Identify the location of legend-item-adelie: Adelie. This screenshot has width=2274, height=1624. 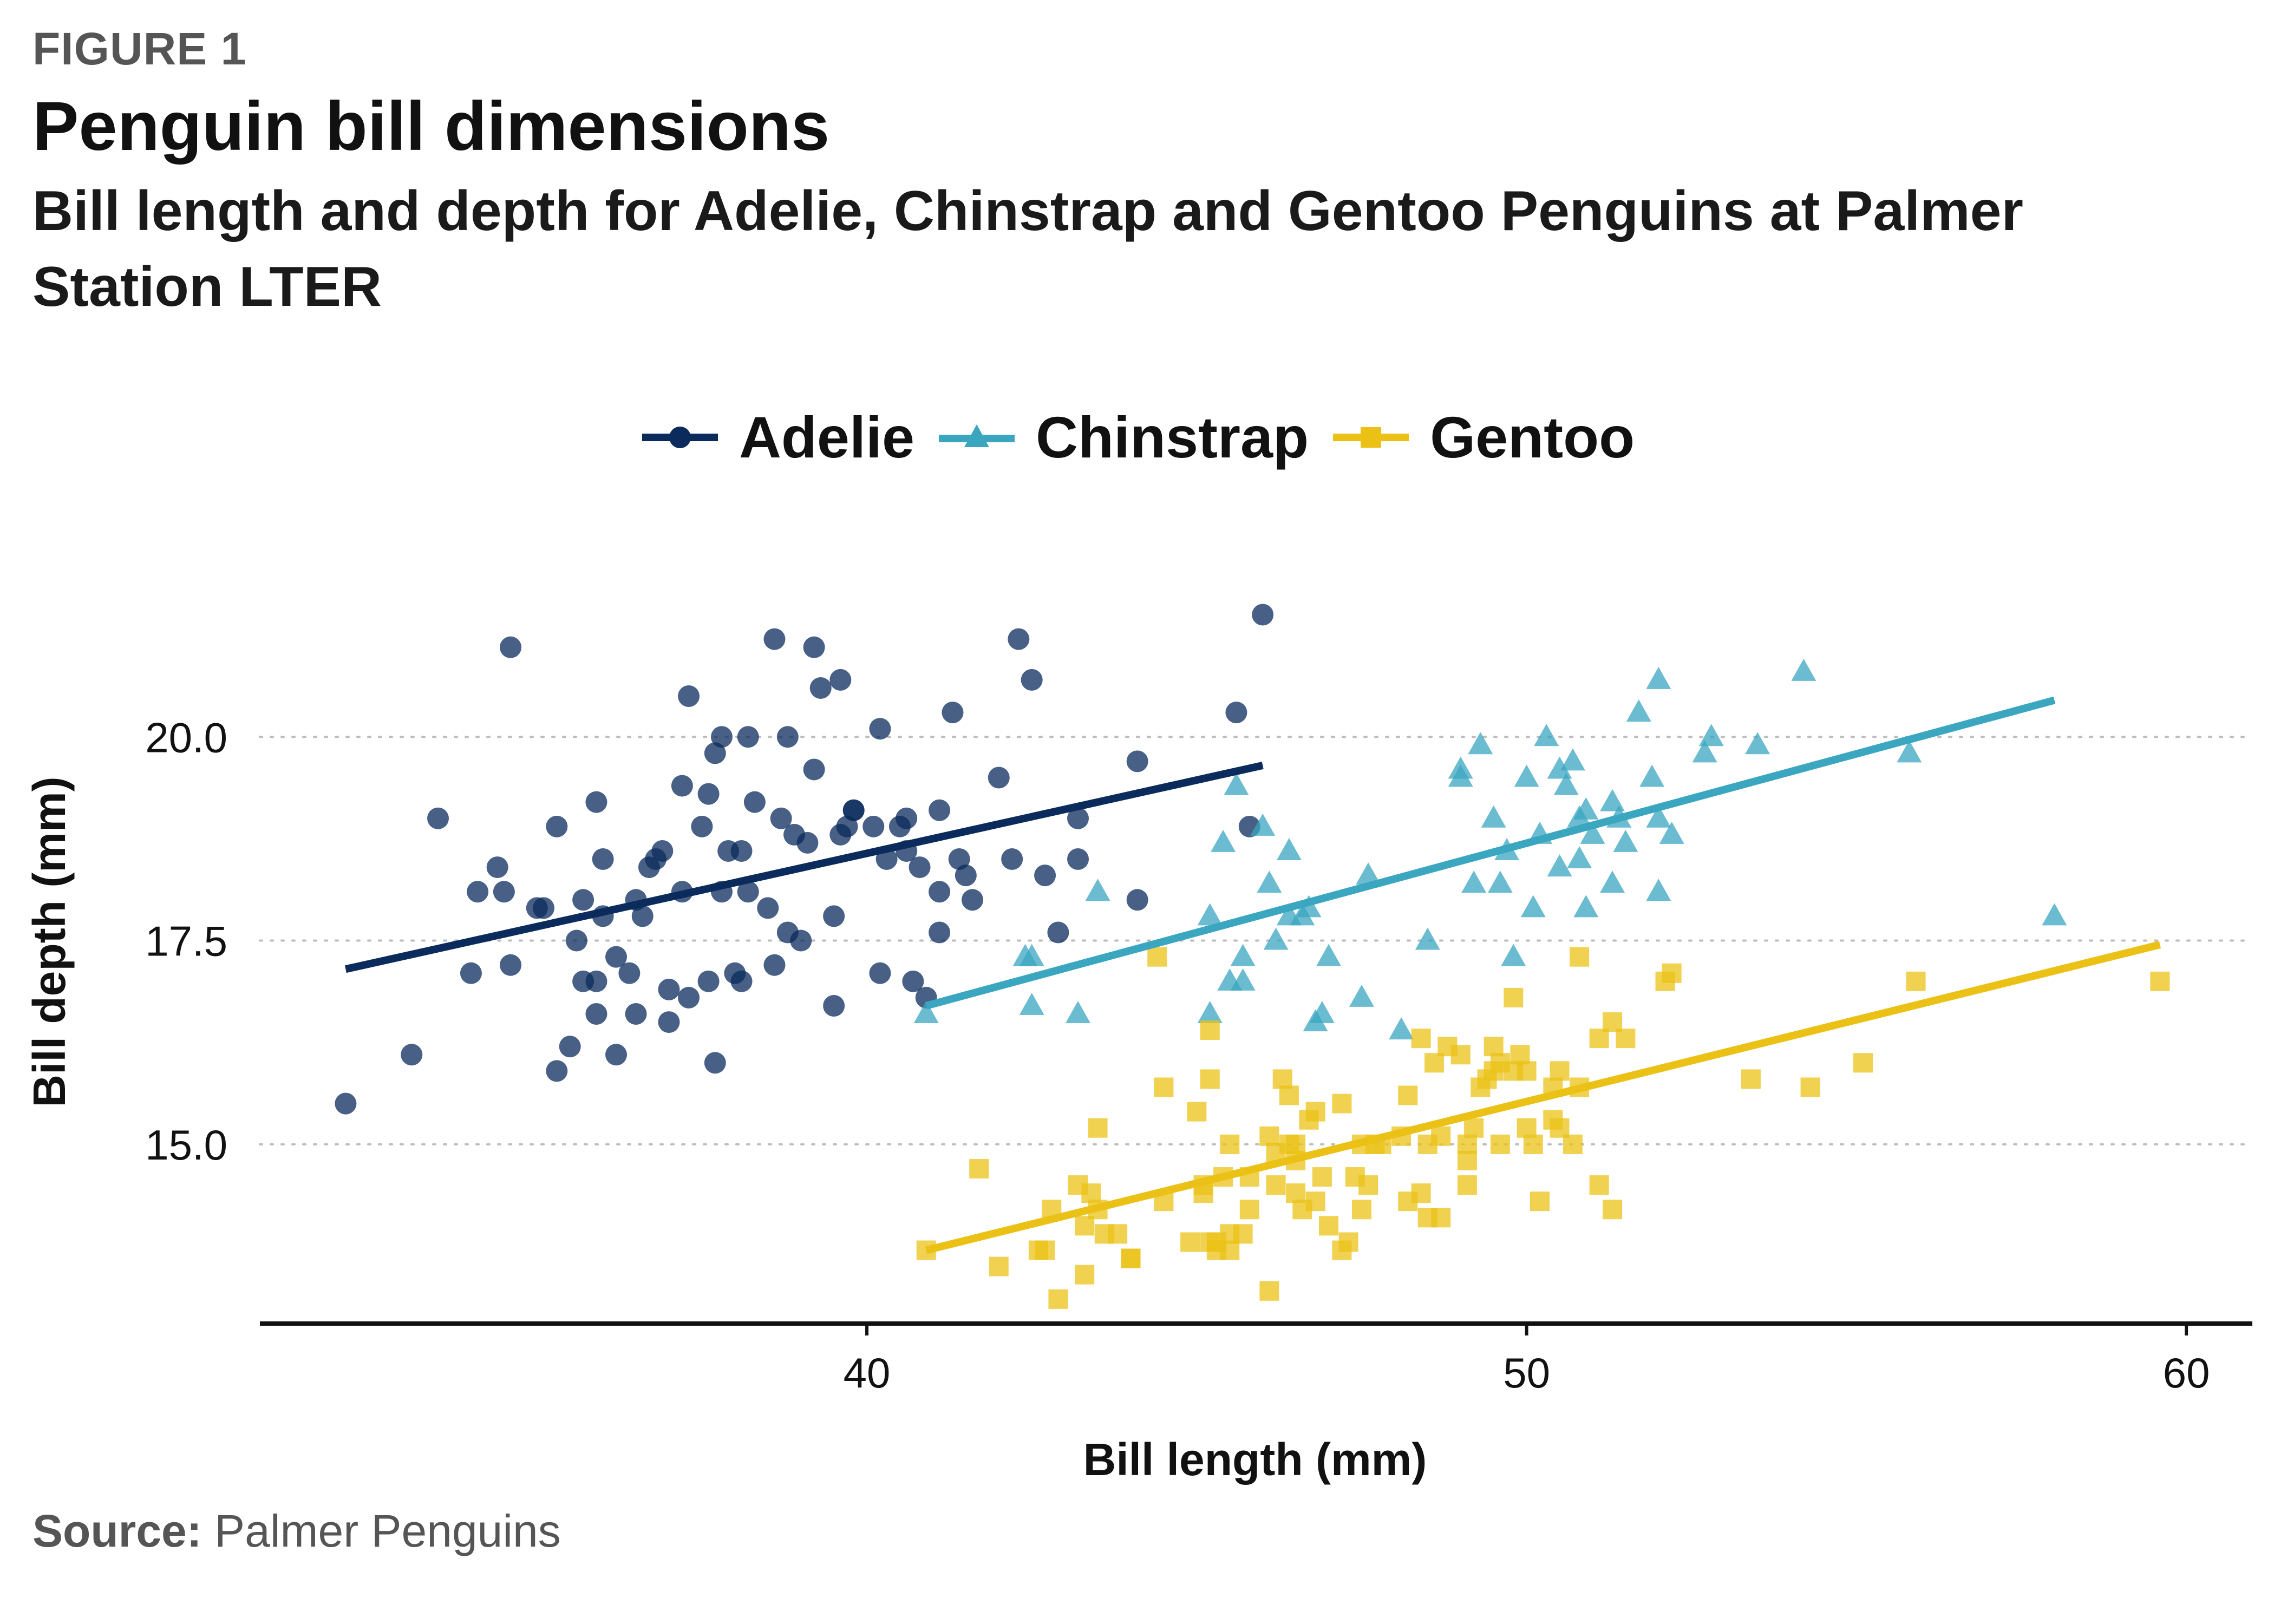
(777, 437).